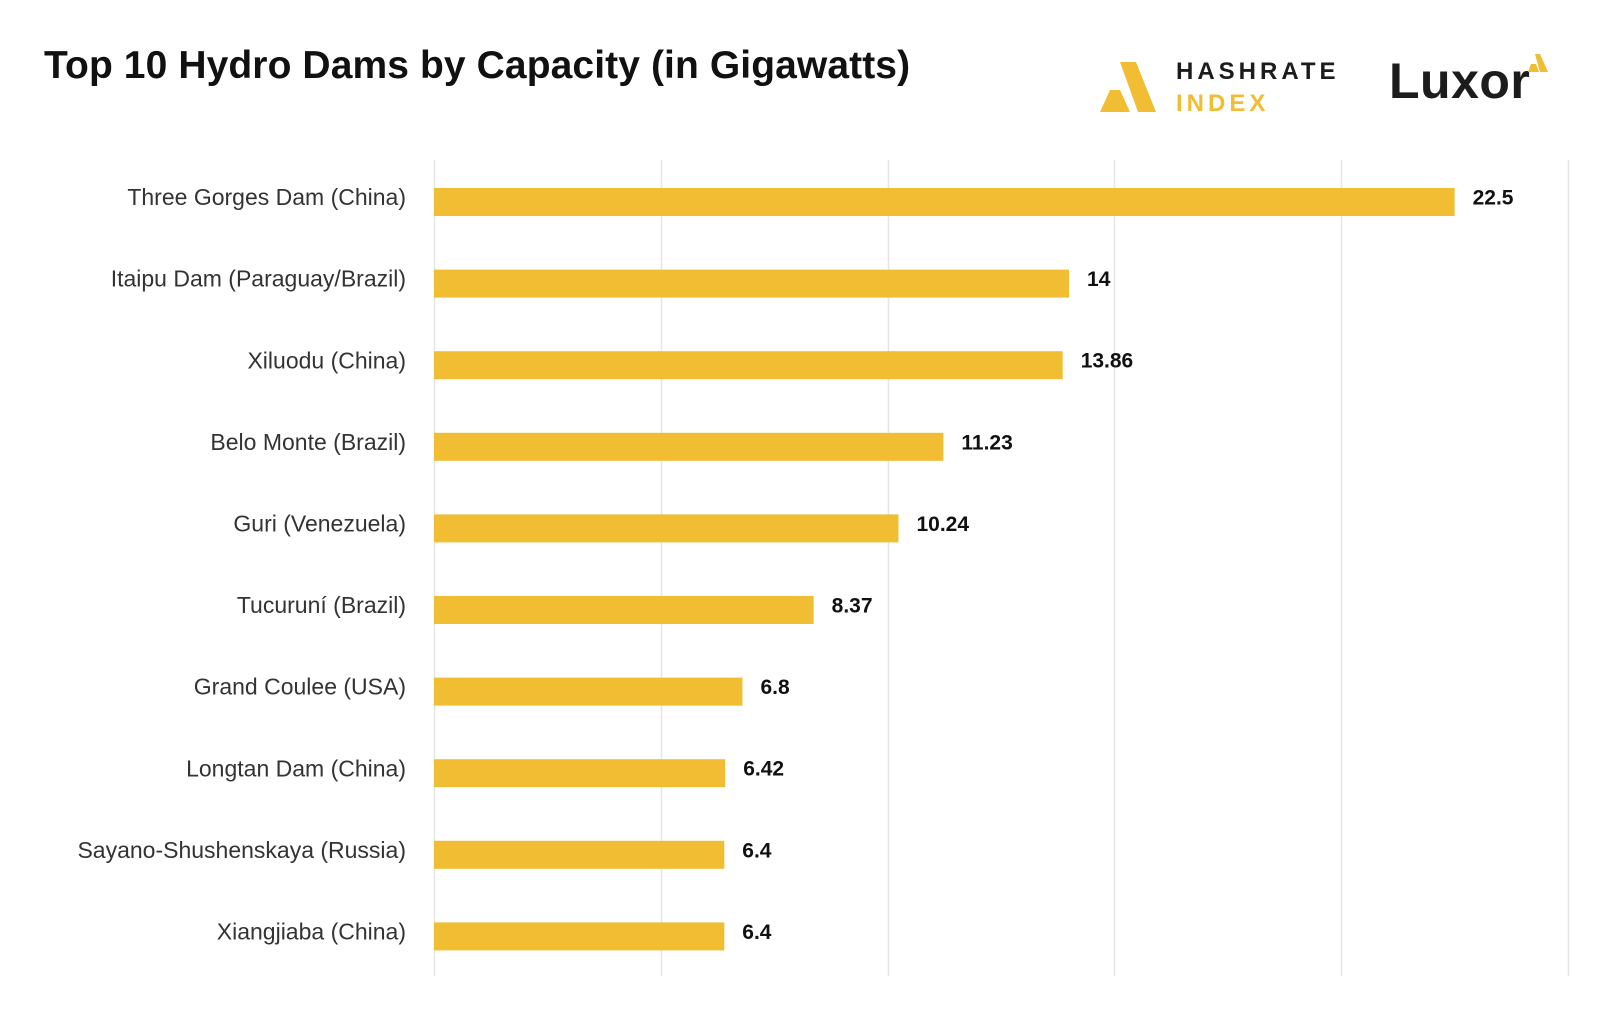 The height and width of the screenshot is (1027, 1600). What do you see at coordinates (852, 606) in the screenshot?
I see `value-label: 8.37` at bounding box center [852, 606].